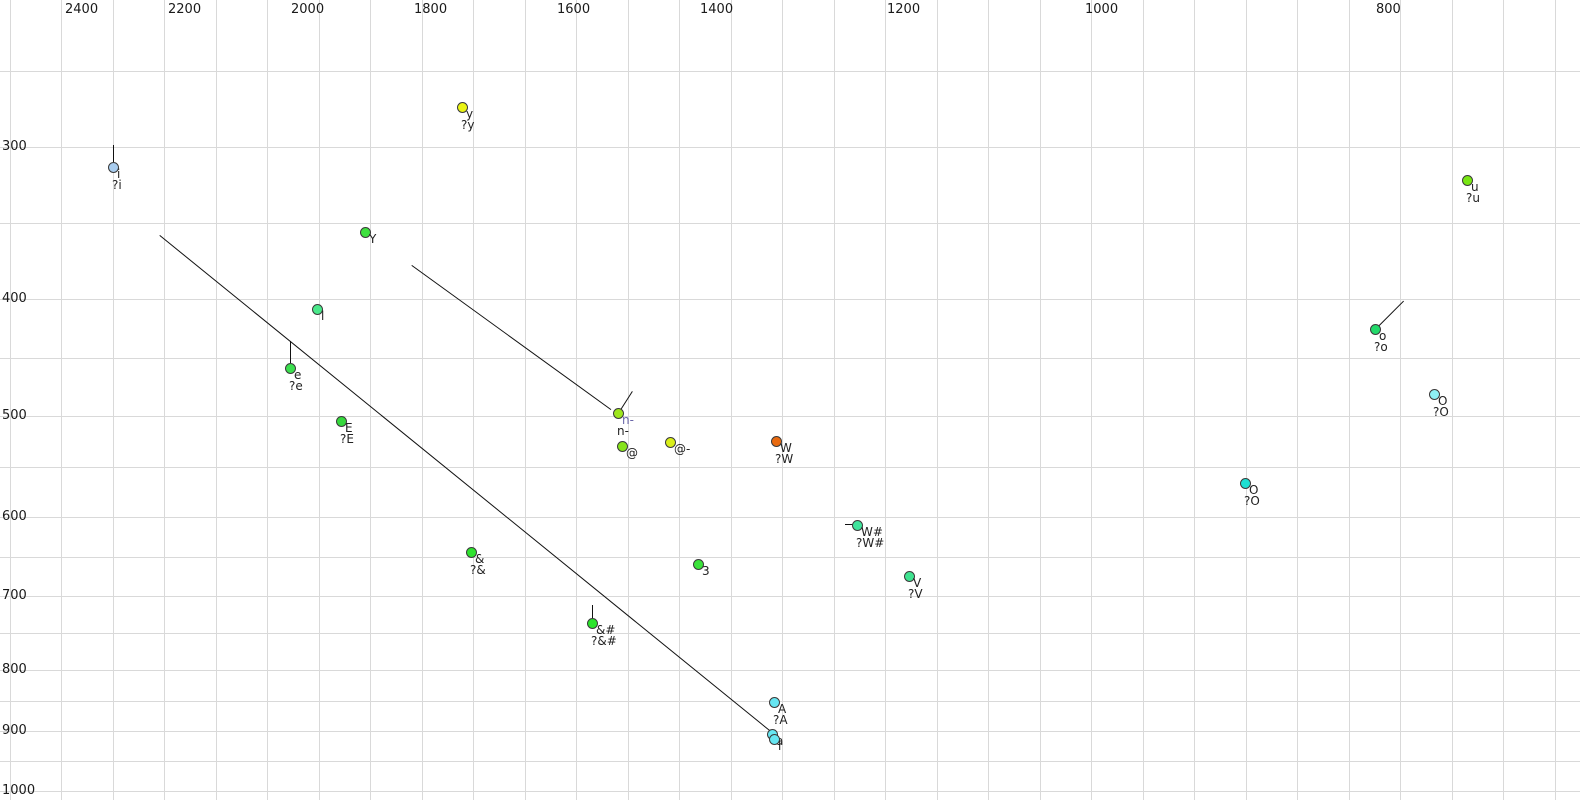 This screenshot has width=1580, height=800. What do you see at coordinates (349, 428) in the screenshot?
I see `data-point-label: E` at bounding box center [349, 428].